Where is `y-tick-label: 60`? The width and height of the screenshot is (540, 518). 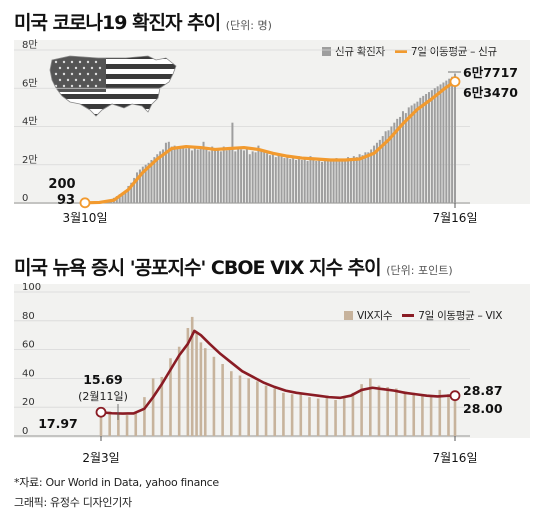
y-tick-label: 60 is located at coordinates (28, 345).